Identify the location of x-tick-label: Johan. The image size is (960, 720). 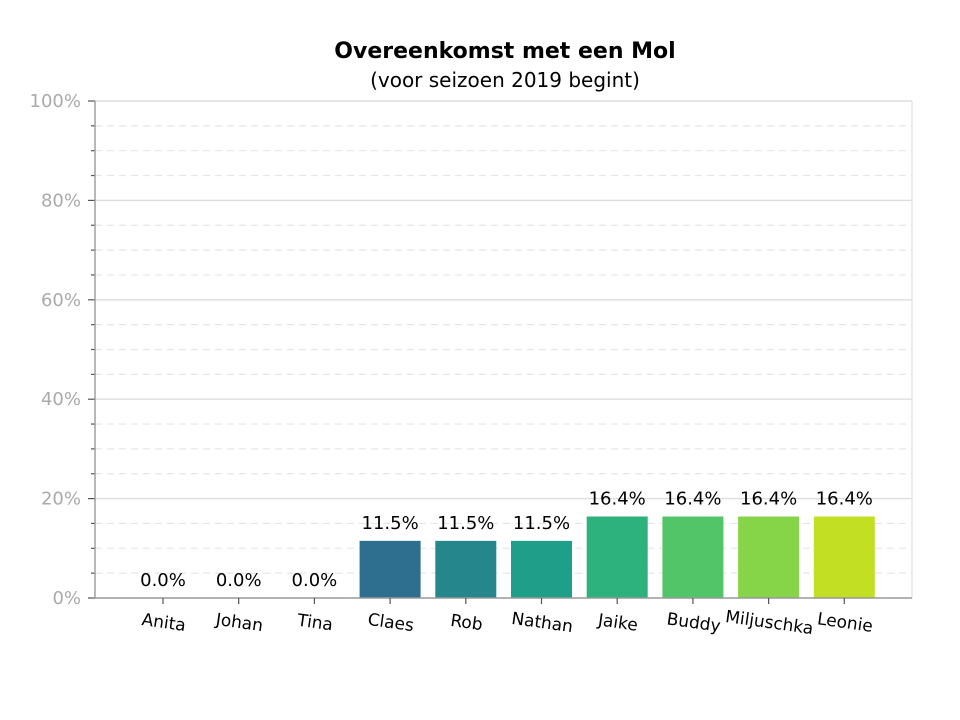
(239, 623).